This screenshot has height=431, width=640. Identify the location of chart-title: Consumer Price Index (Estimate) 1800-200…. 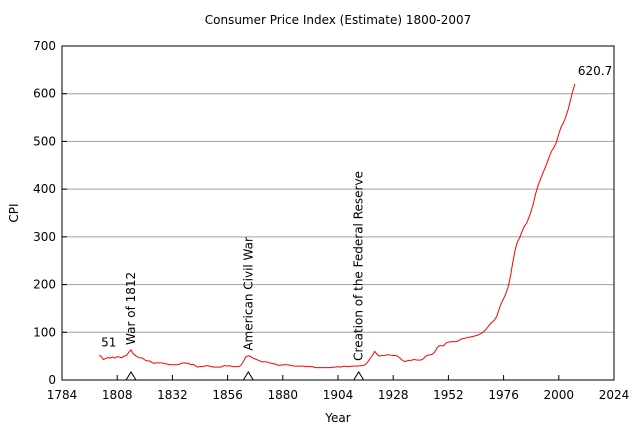
(338, 20).